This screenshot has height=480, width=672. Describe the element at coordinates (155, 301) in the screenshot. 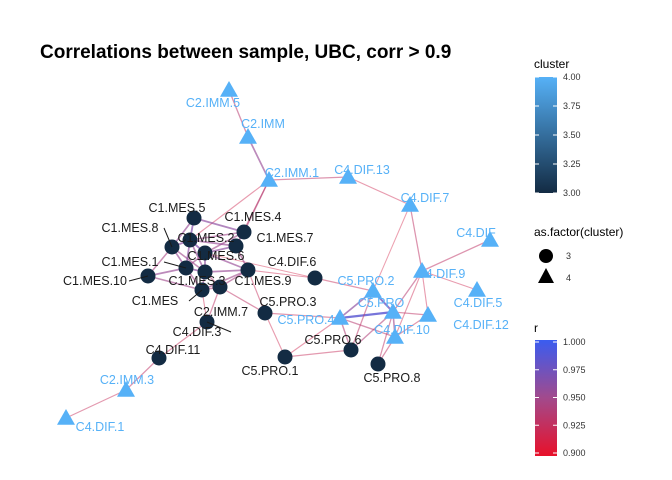

I see `label-c1-mes: C1.MES` at that location.